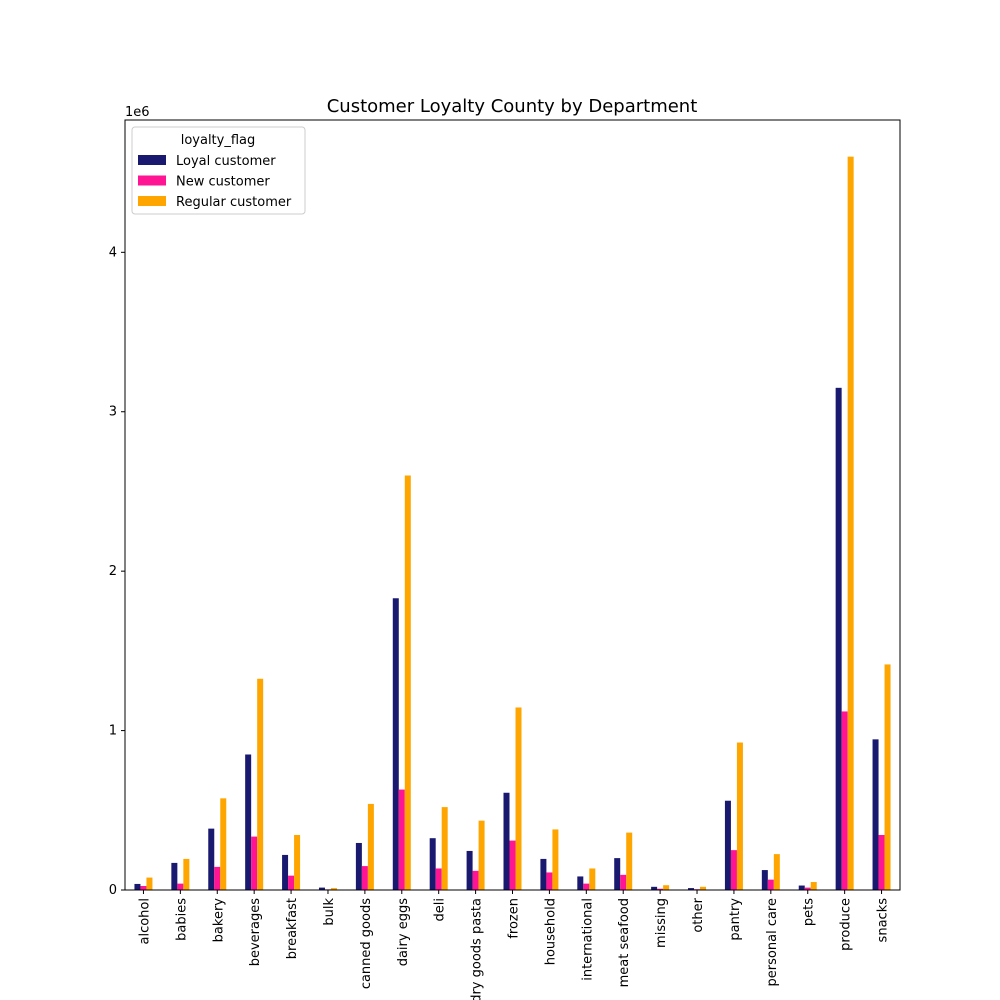 The width and height of the screenshot is (1000, 1000). I want to click on x-tick-label: international, so click(587, 939).